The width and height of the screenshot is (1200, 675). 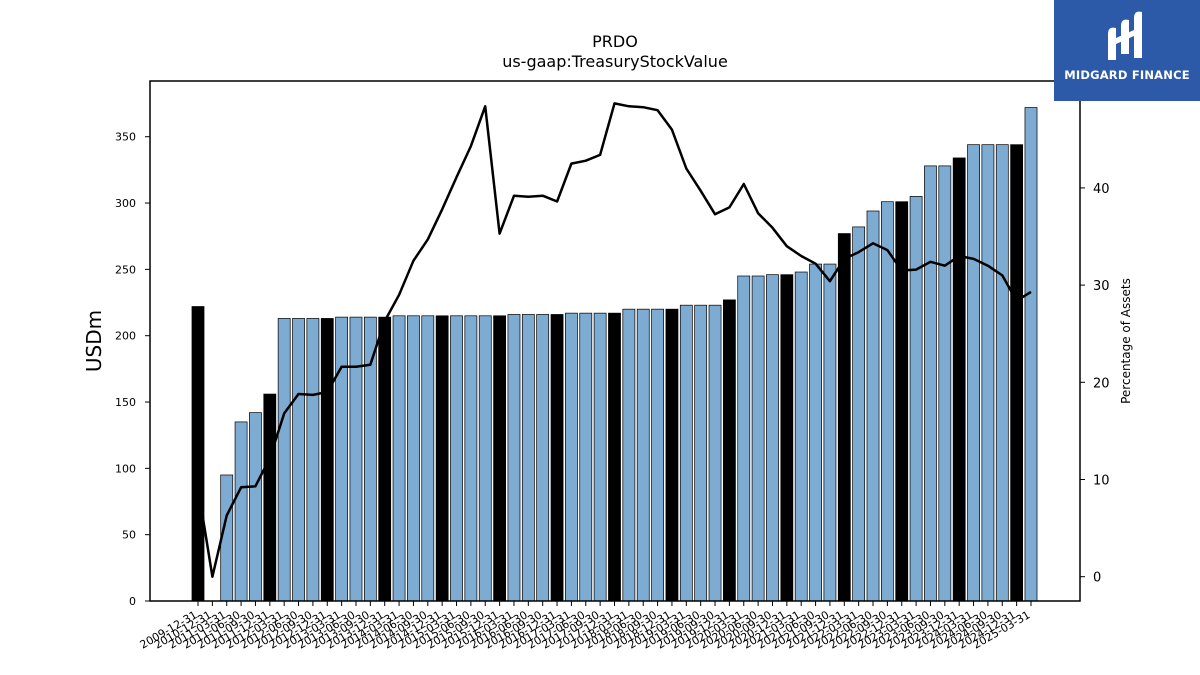 I want to click on midgard-logo-icon, so click(x=1125, y=36).